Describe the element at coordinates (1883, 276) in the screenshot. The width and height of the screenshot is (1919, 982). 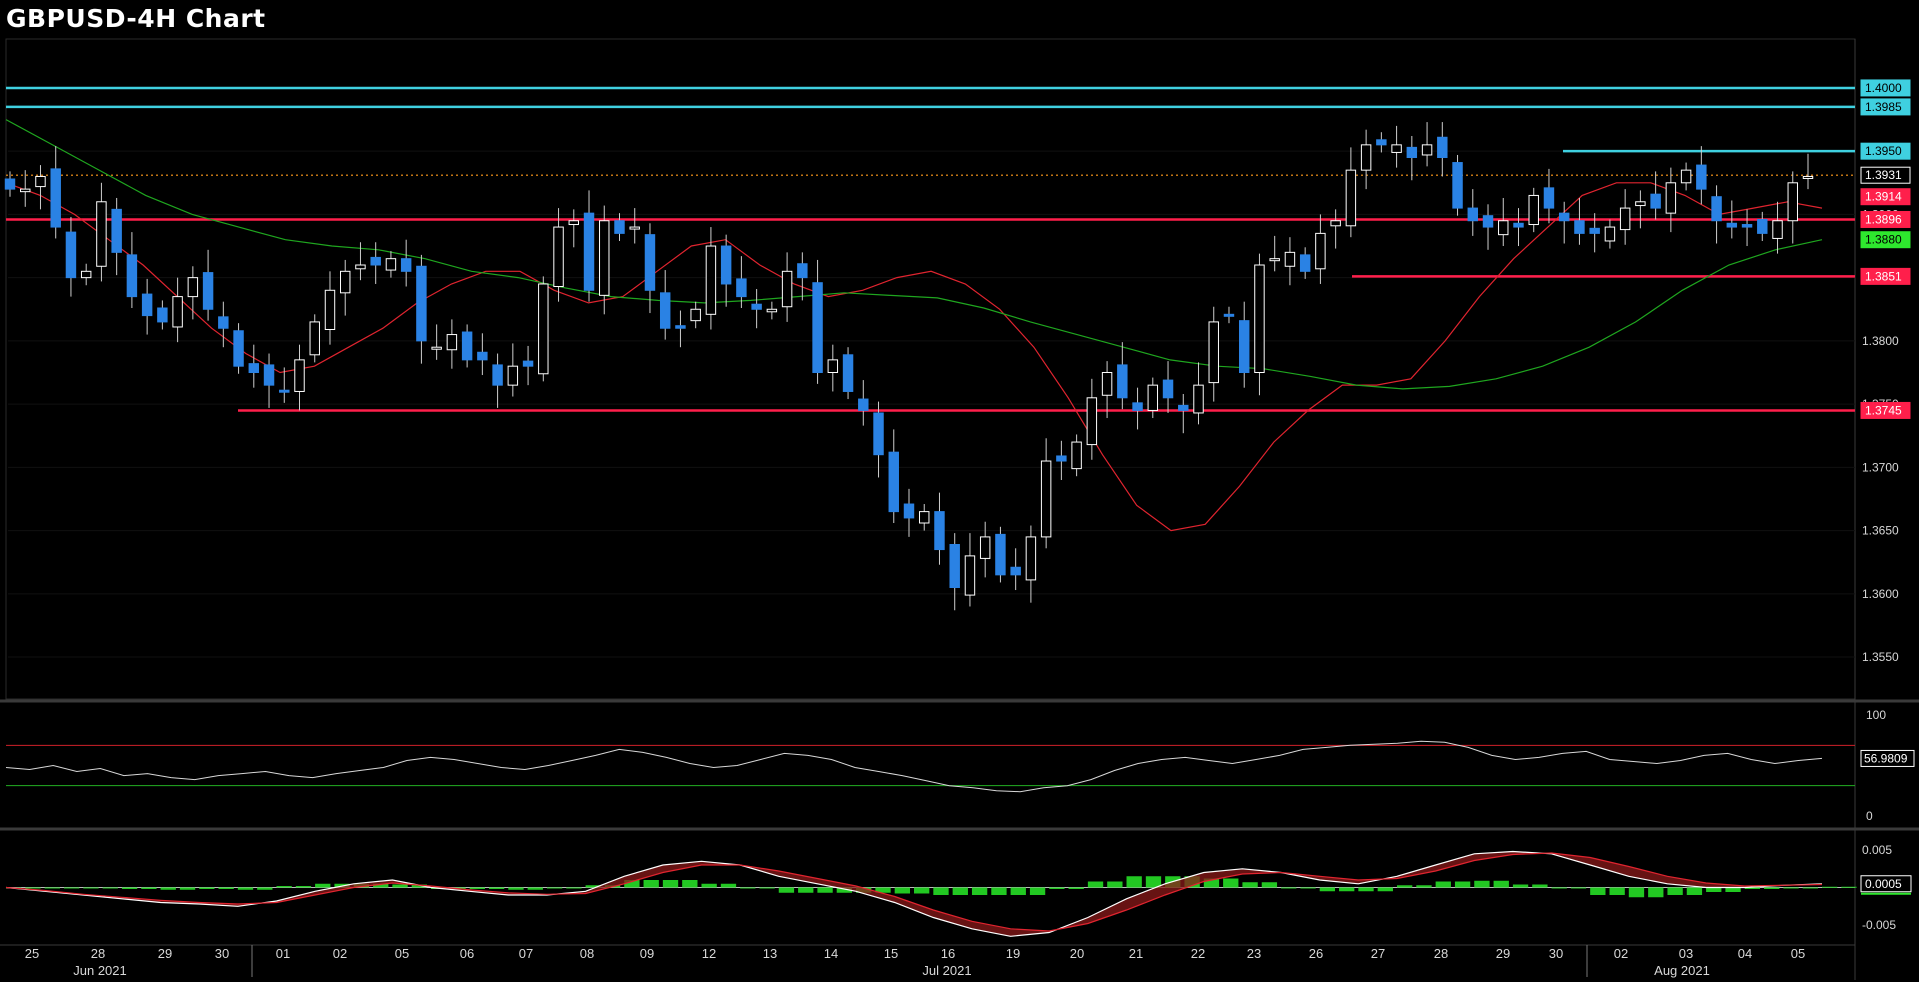
I see `price-tag-label: 1.3851` at that location.